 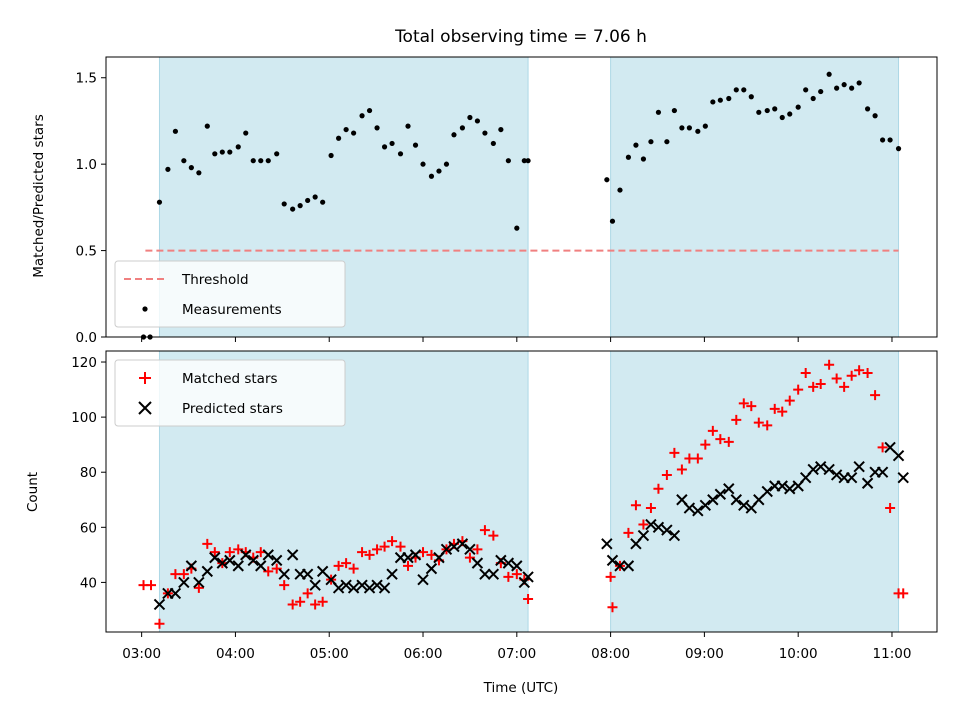 What do you see at coordinates (145, 378) in the screenshot?
I see `legend-matched-marker` at bounding box center [145, 378].